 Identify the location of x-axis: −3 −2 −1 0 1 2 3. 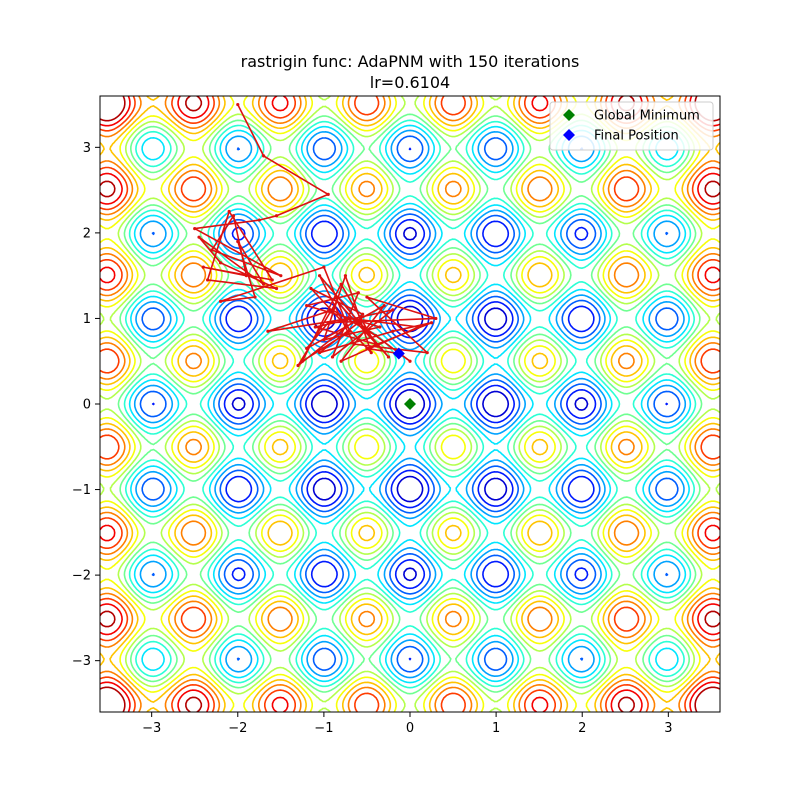
(407, 724).